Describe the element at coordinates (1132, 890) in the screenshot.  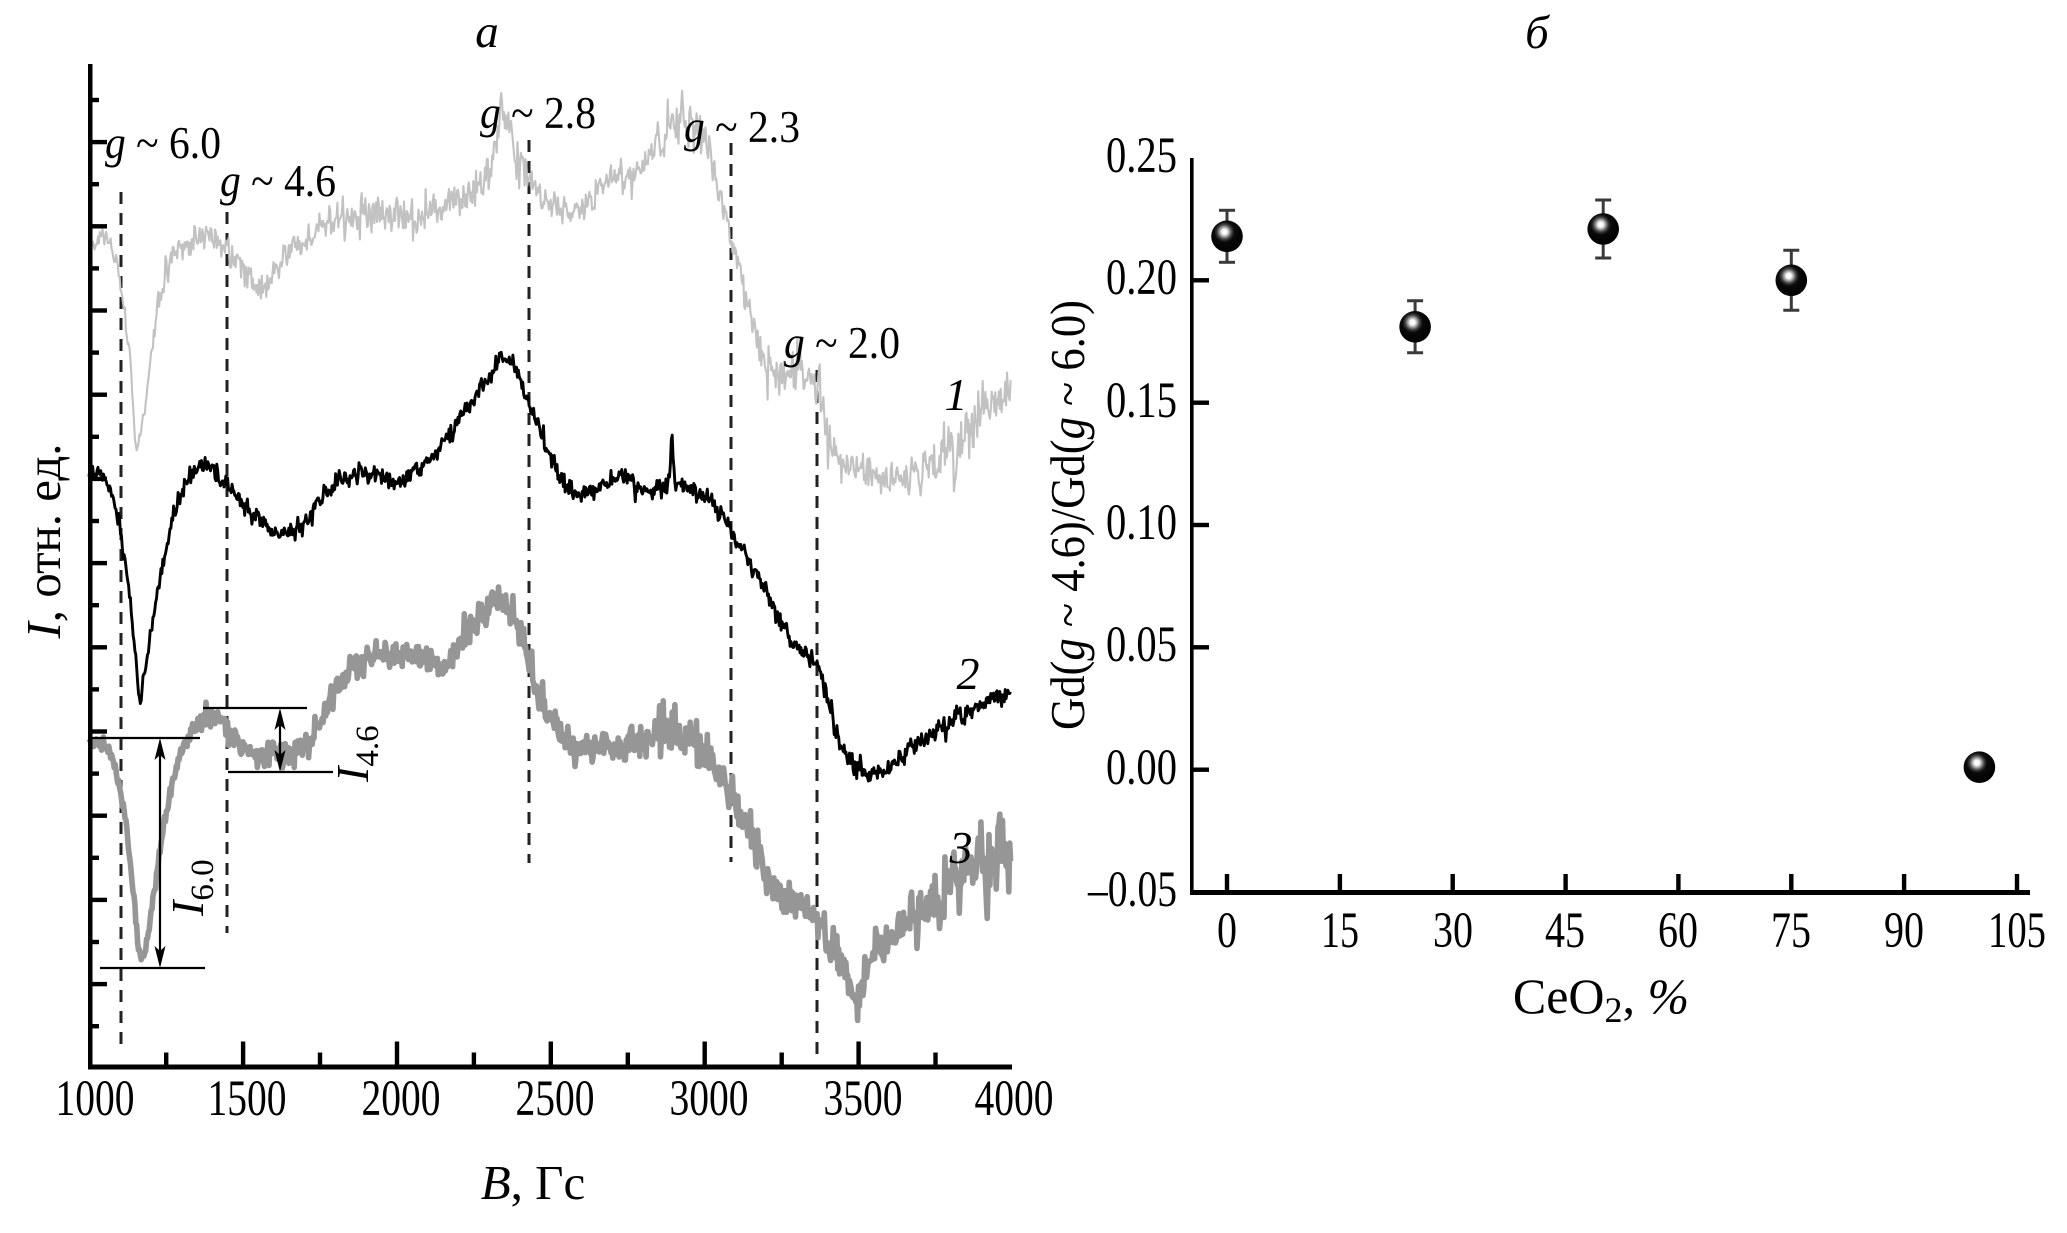
I see `svg-text: –0.05` at that location.